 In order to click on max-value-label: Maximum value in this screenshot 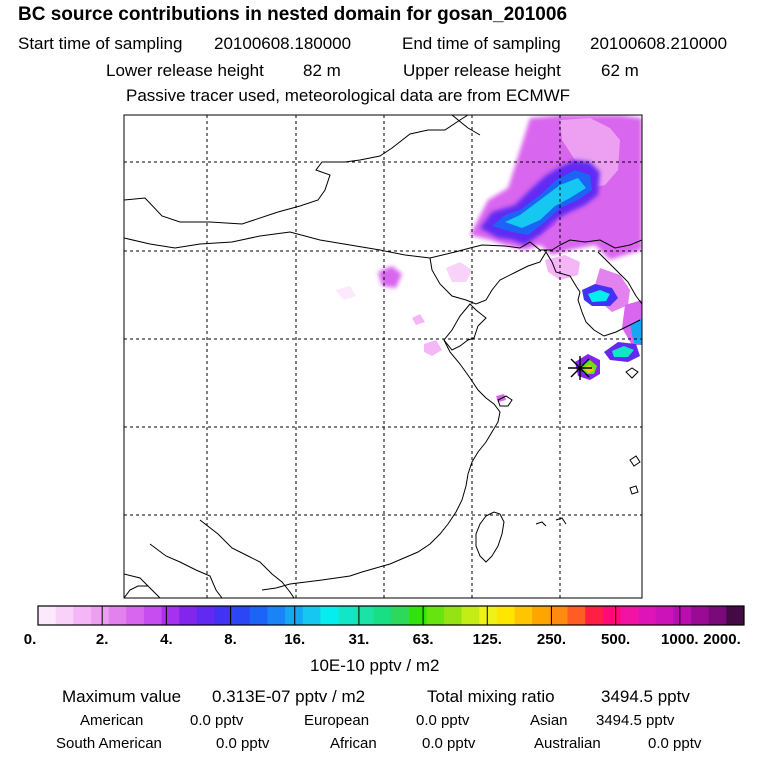, I will do `click(122, 696)`.